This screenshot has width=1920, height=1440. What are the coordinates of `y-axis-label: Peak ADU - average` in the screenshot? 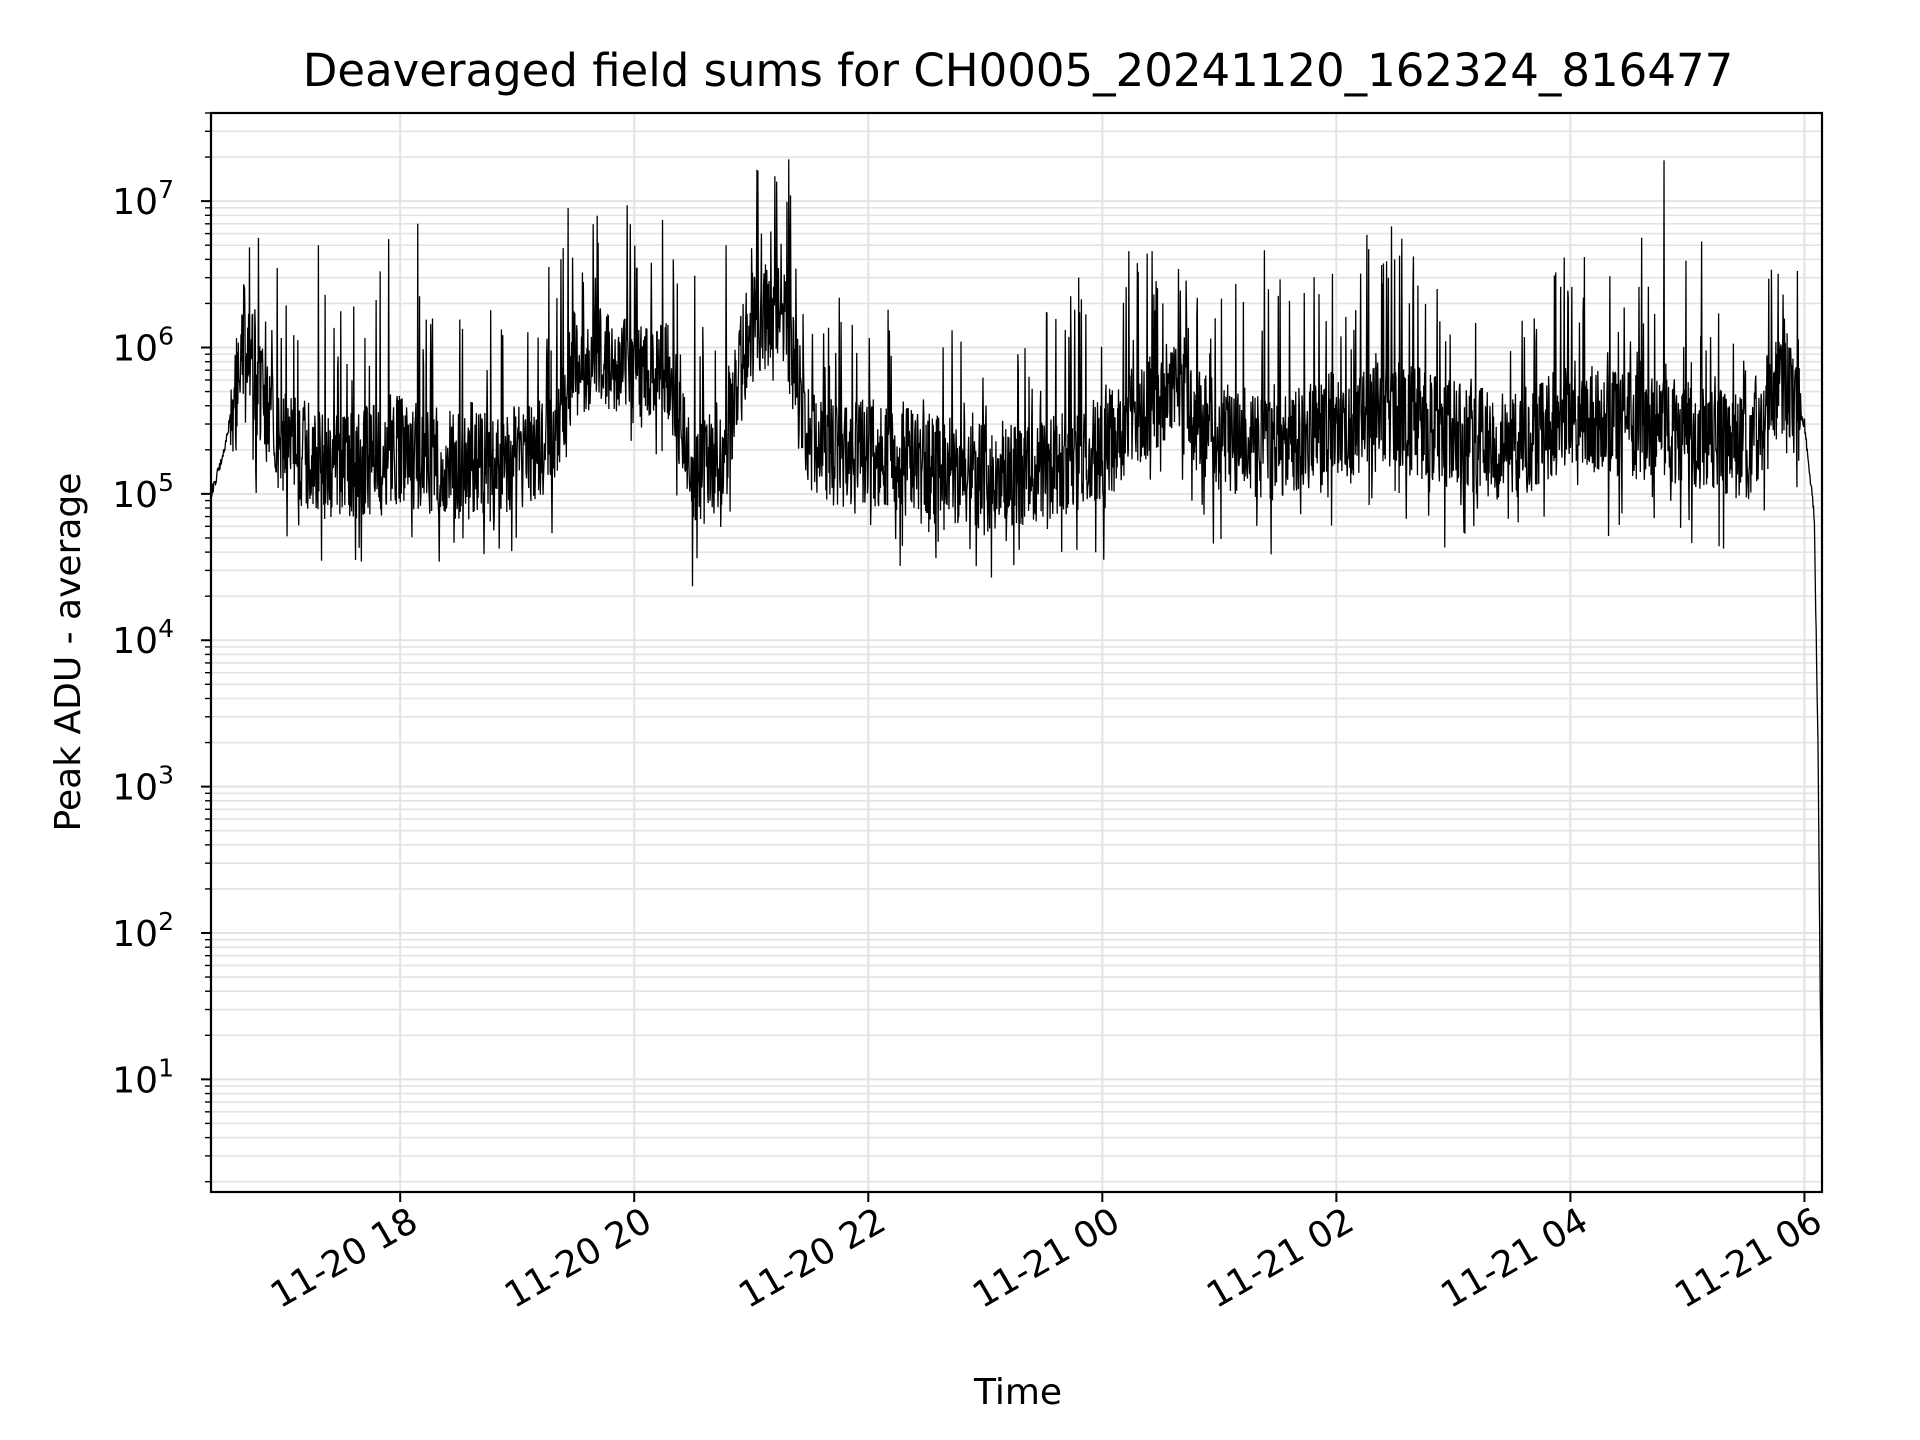 It's located at (68, 652).